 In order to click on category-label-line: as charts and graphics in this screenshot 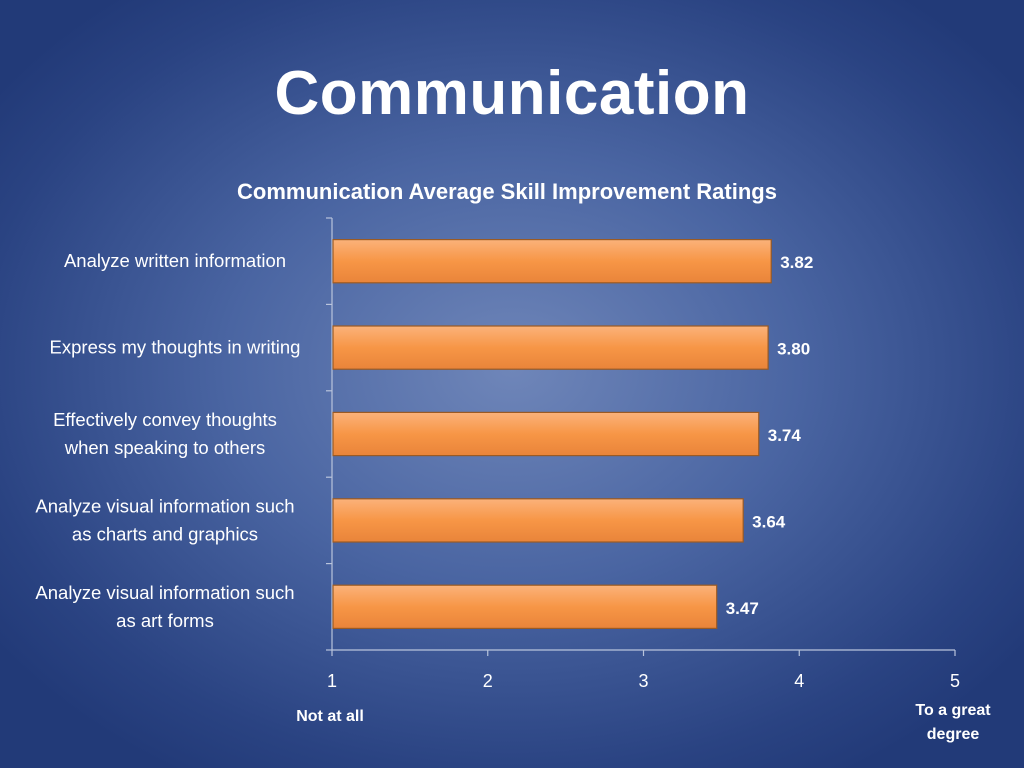, I will do `click(165, 533)`.